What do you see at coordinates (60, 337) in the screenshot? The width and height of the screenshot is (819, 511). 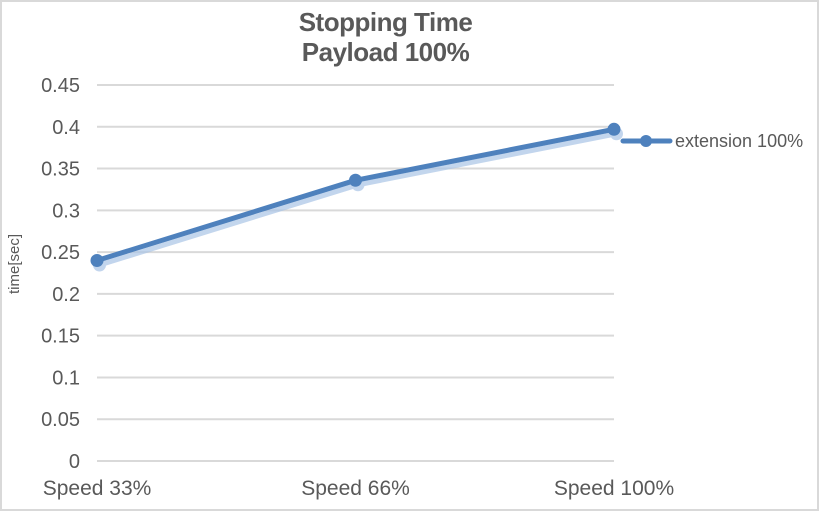 I see `y-tick-label: 0.15` at bounding box center [60, 337].